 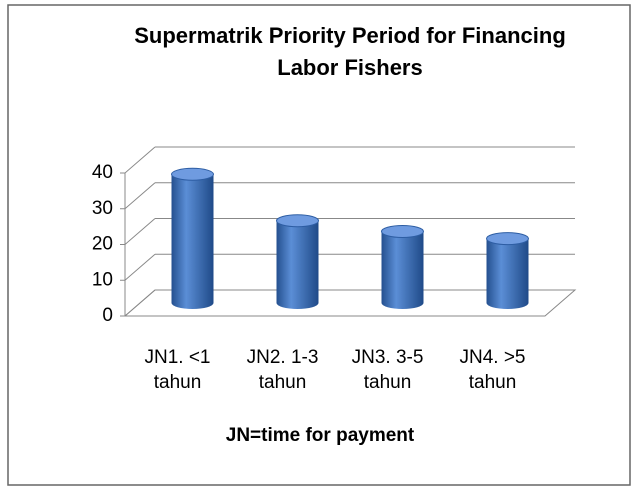 I want to click on y-tick-label: 20, so click(x=102, y=244).